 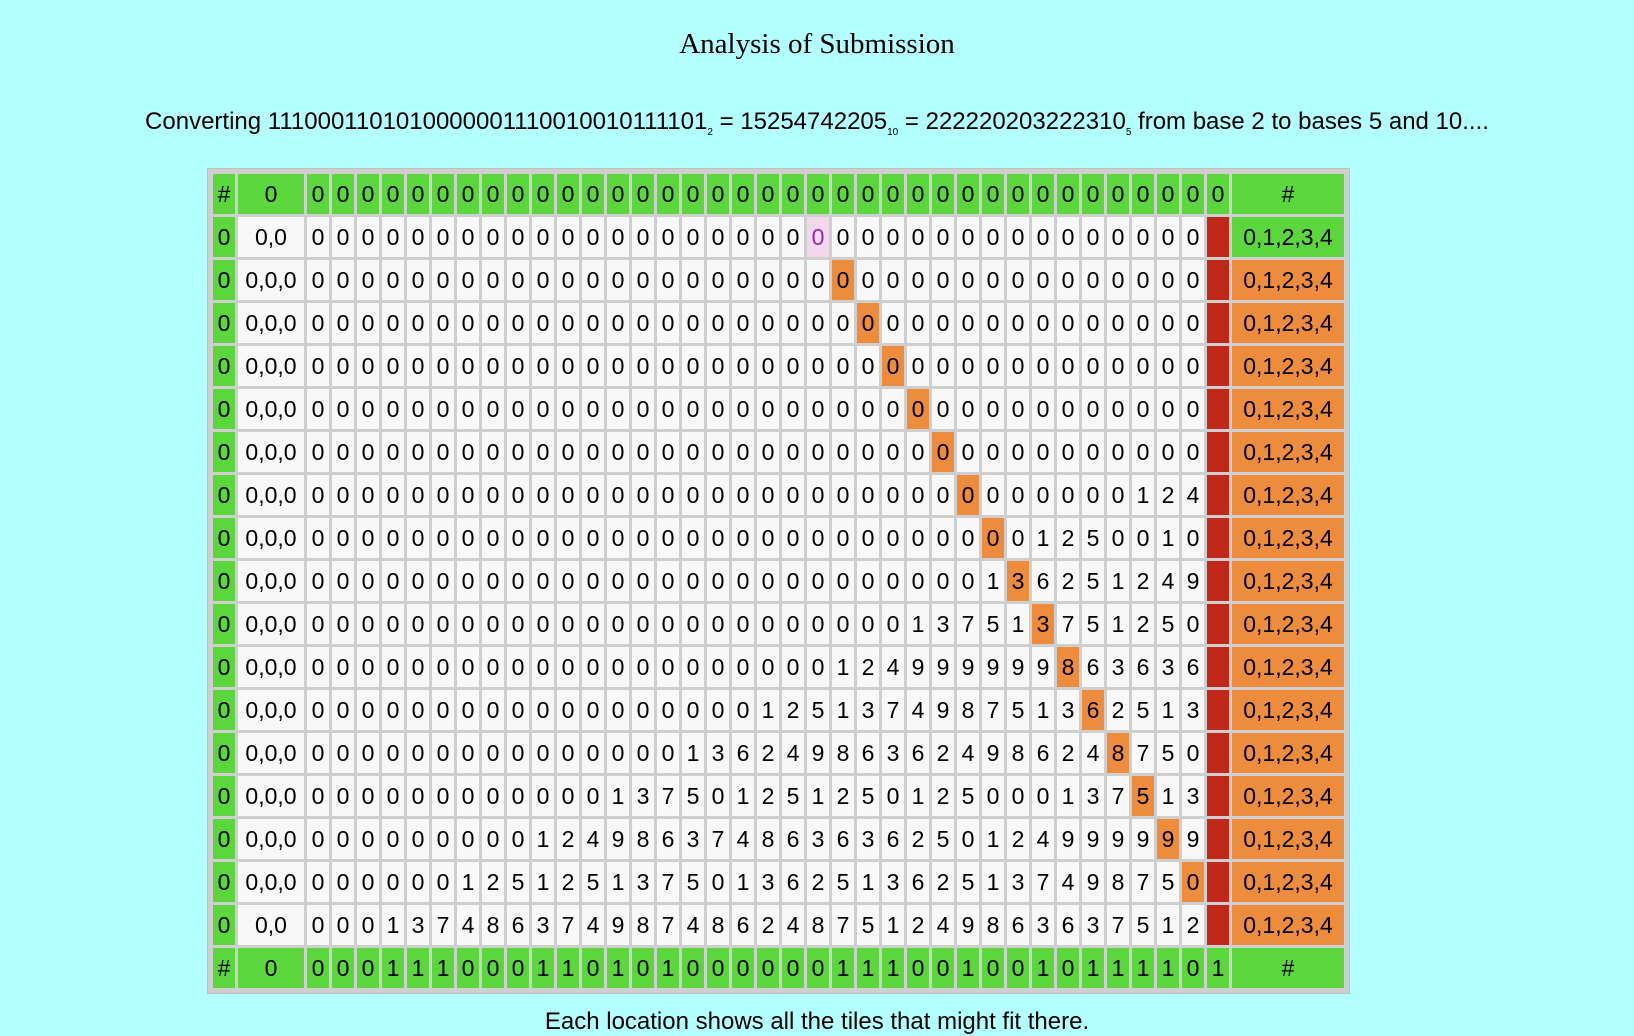 What do you see at coordinates (778, 968) in the screenshot?
I see `grid-bottom-row: #0 0 0 0 1 1 1 0 0 0 1 1 0 1 0 1 0 0 0 0 0 0 1 1 1 0 0 1 0 0 1 0 1 1 1 1 0 1 #` at bounding box center [778, 968].